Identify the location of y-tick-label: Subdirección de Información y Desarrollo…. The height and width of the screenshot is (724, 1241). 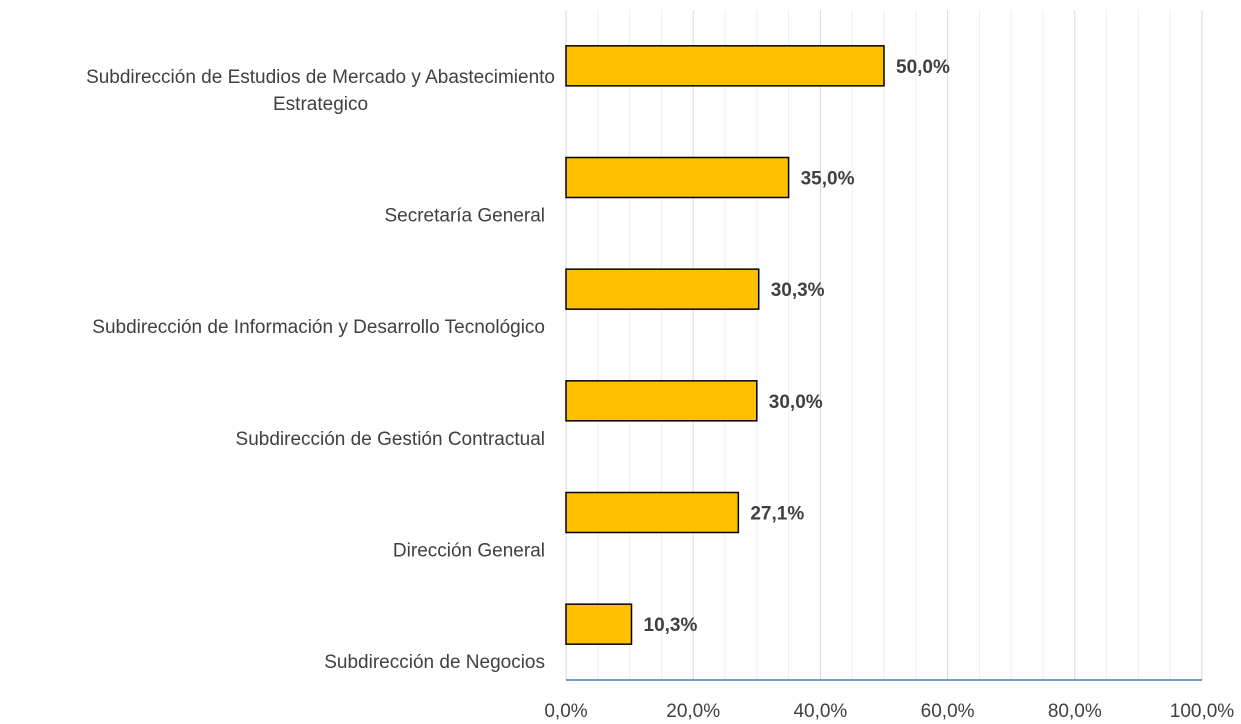
(318, 327).